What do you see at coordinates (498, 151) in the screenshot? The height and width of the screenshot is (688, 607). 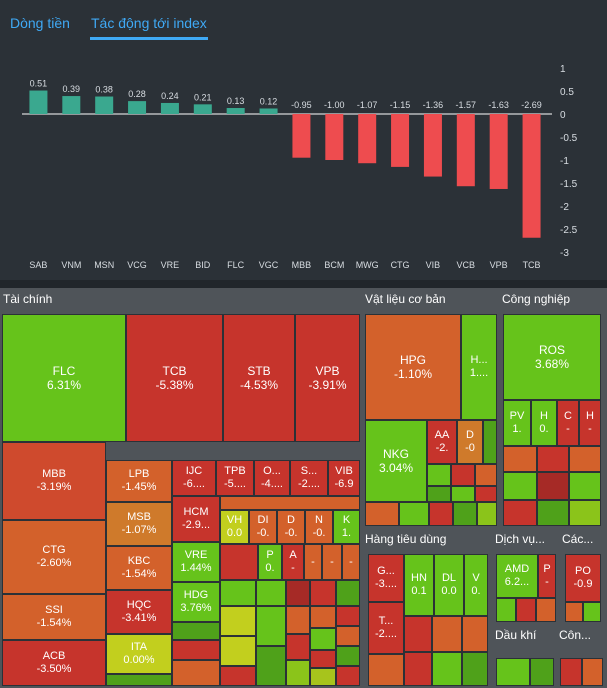 I see `bar-vpb` at bounding box center [498, 151].